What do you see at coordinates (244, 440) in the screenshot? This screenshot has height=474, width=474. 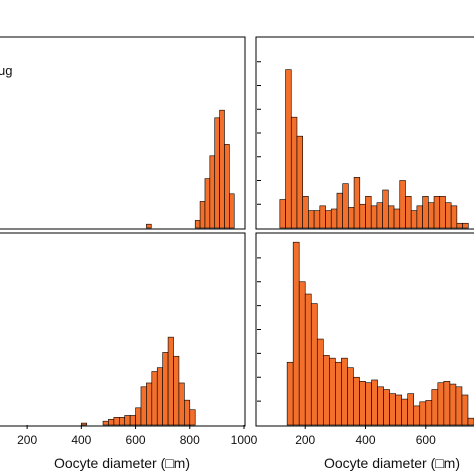 I see `xtick-label-bottom-left-4: 1000` at bounding box center [244, 440].